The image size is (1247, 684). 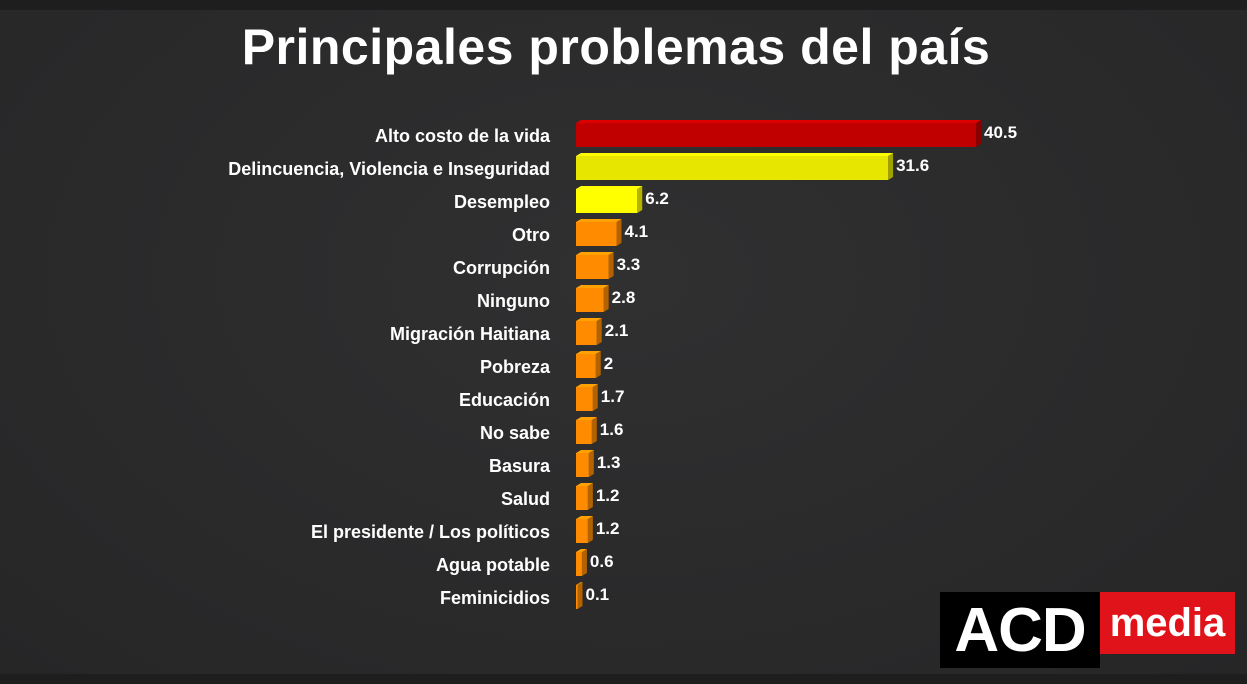 What do you see at coordinates (624, 297) in the screenshot?
I see `value-label: 2.8` at bounding box center [624, 297].